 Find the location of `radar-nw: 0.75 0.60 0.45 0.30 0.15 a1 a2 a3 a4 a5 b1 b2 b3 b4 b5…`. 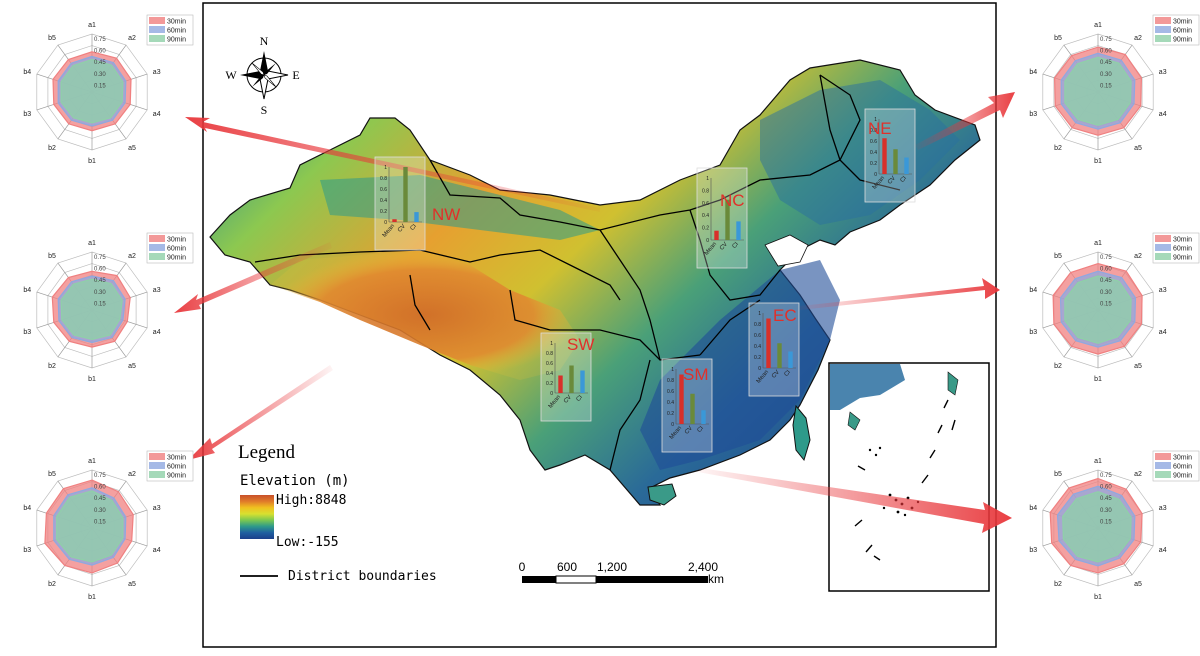

radar-nw: 0.75 0.60 0.45 0.30 0.15 a1 a2 a3 a4 a5 b1 b2 b3 b4 b5… is located at coordinates (108, 89).